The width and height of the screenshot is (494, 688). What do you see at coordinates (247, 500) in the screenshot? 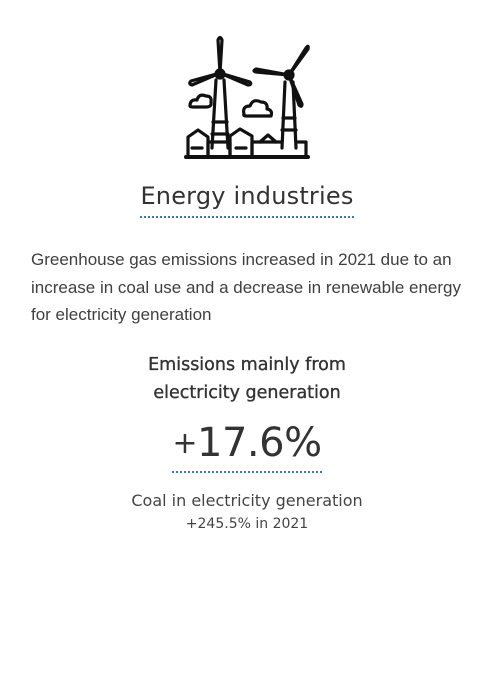
I see `coal-note-line-1: Coal in electricity generation` at bounding box center [247, 500].